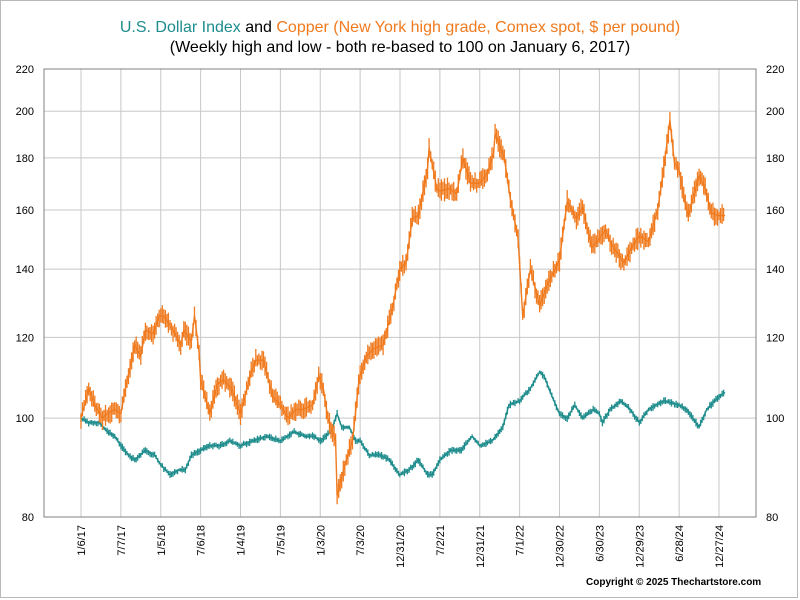 The width and height of the screenshot is (800, 600). I want to click on y-tick-label-right: 100, so click(775, 419).